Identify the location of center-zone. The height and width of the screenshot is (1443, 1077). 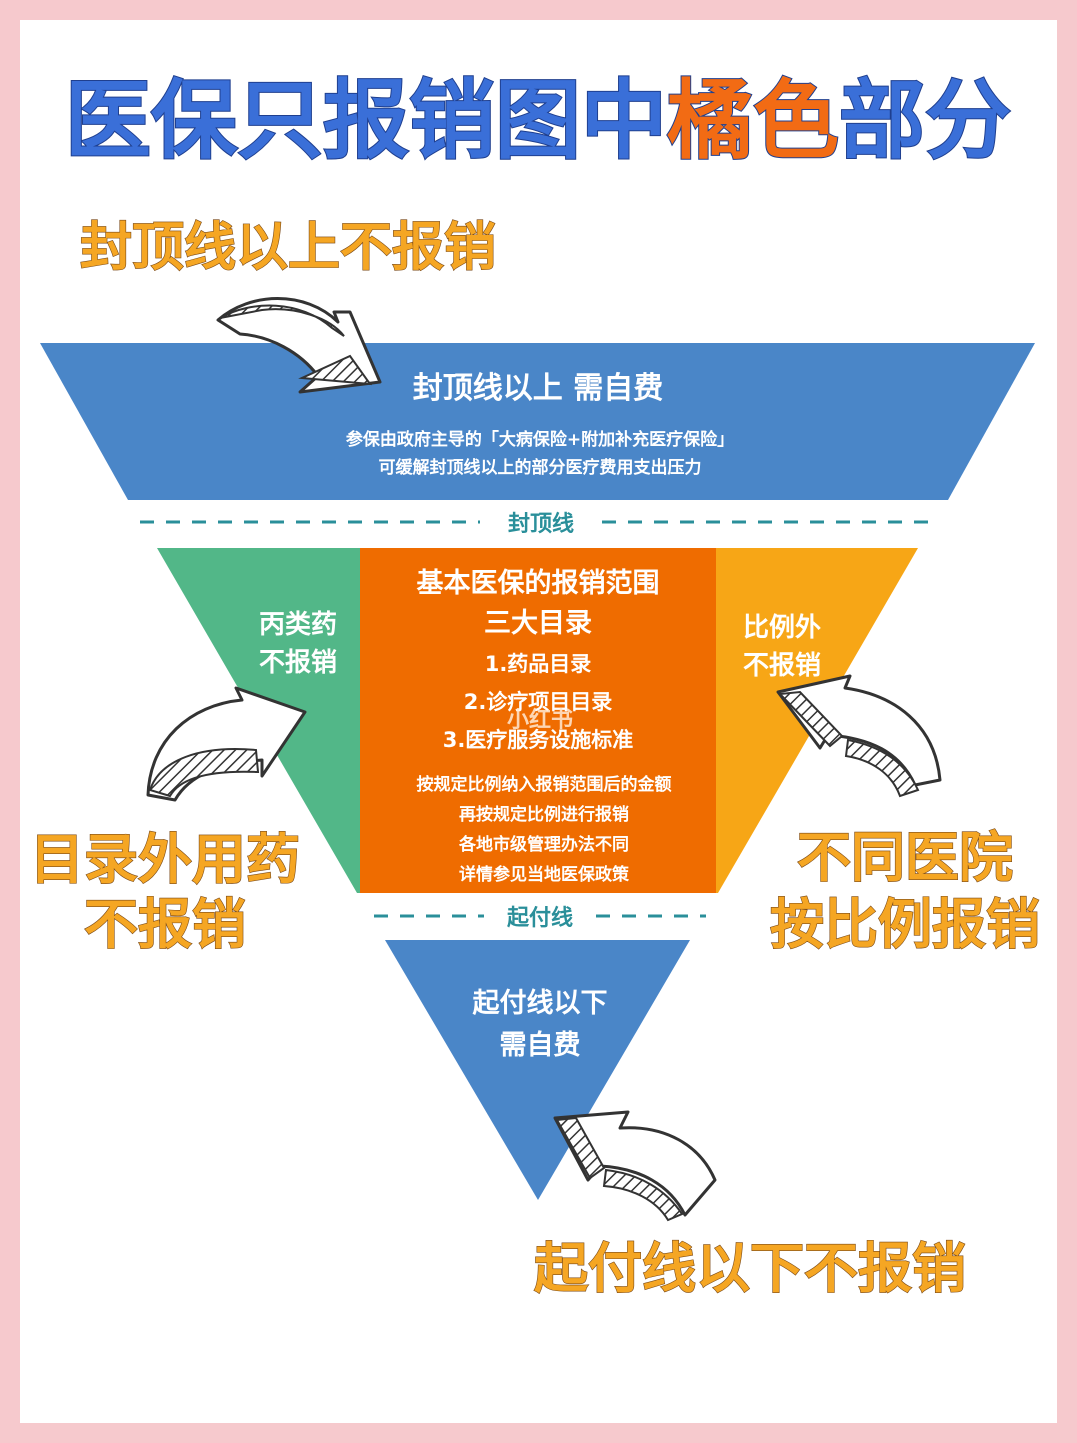
(538, 720).